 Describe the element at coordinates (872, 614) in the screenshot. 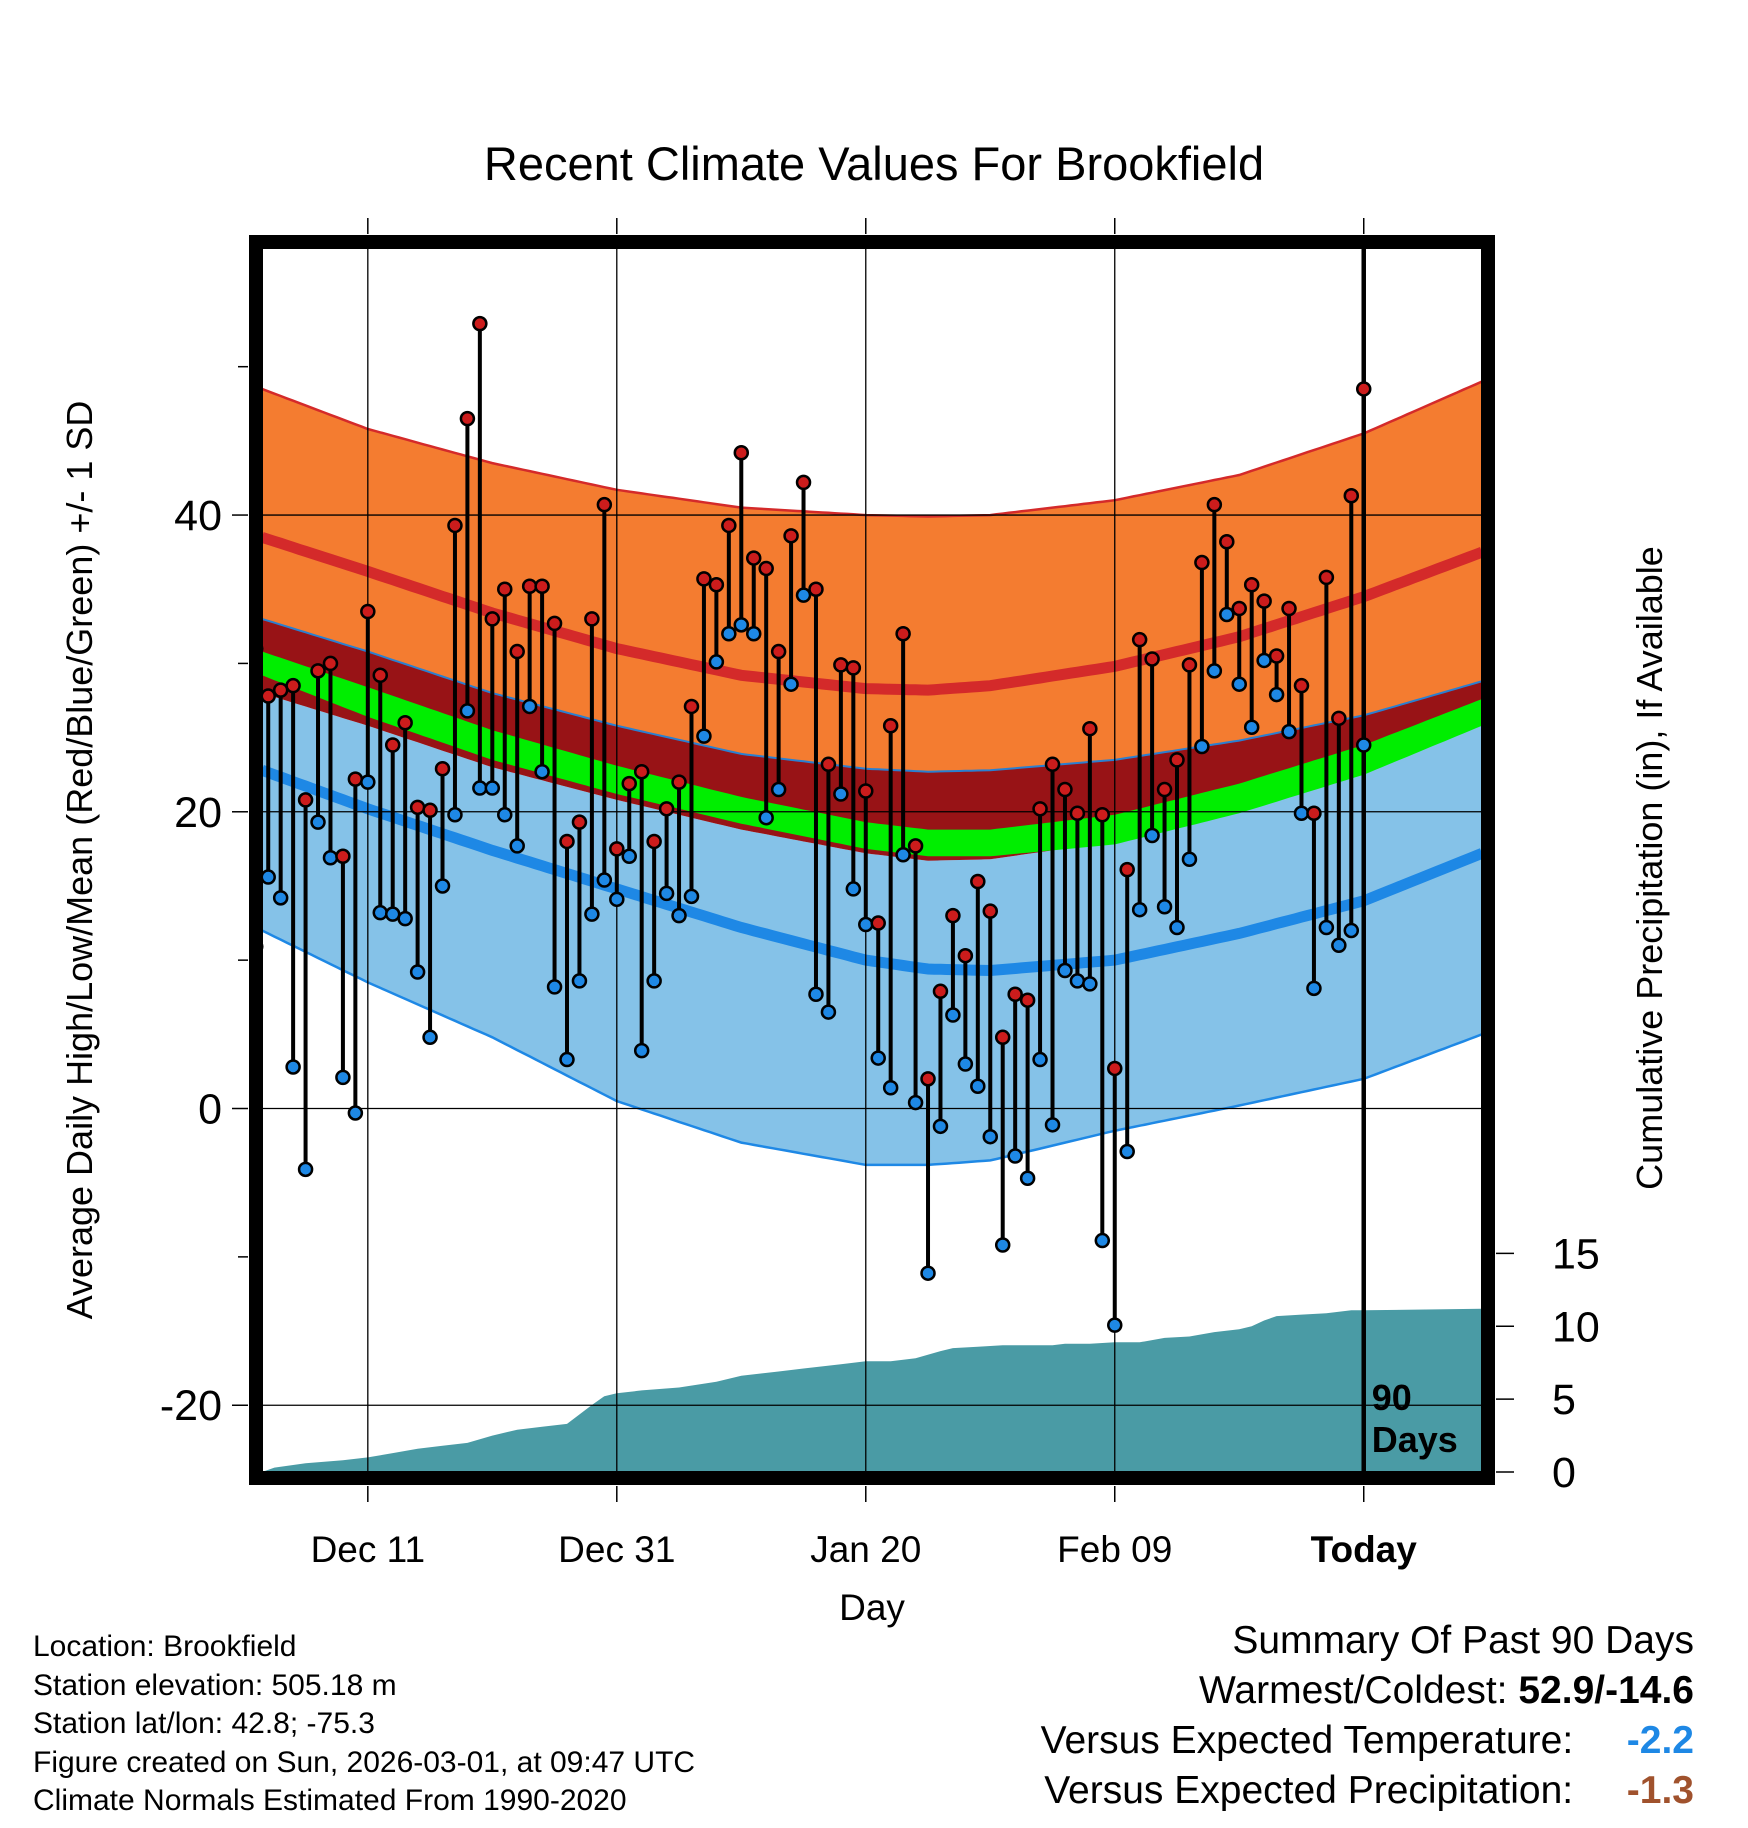

I see `normal-high-line` at that location.